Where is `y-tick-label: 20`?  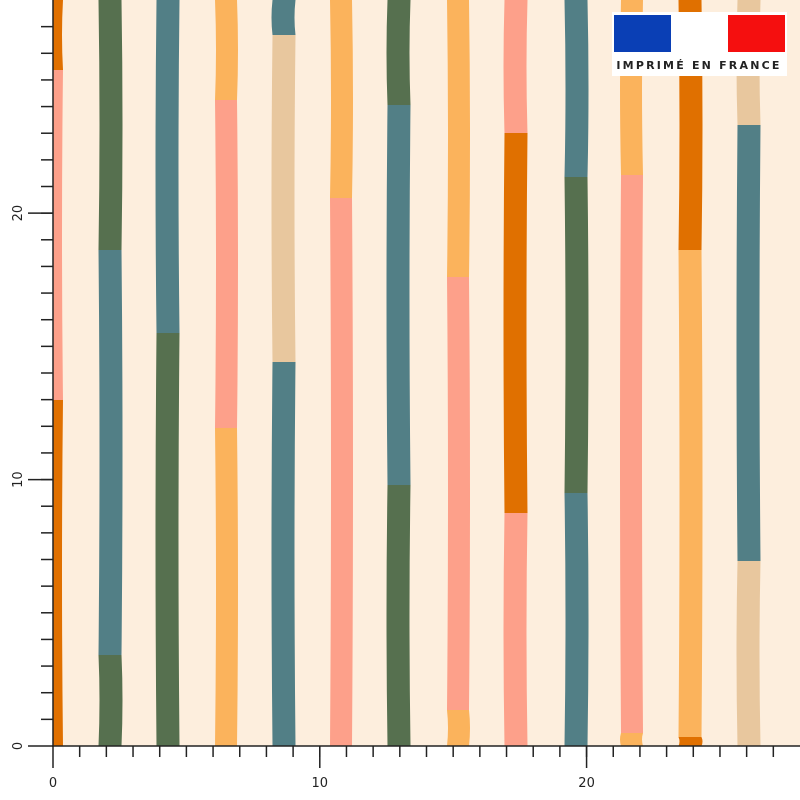
y-tick-label: 20 is located at coordinates (18, 213).